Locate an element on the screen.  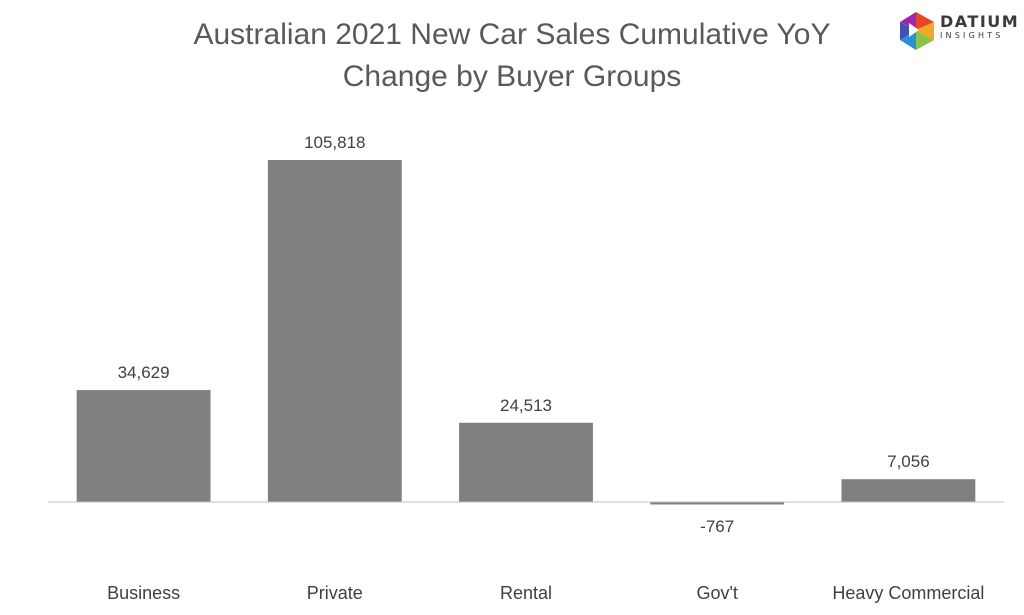
category-label: Rental is located at coordinates (526, 593).